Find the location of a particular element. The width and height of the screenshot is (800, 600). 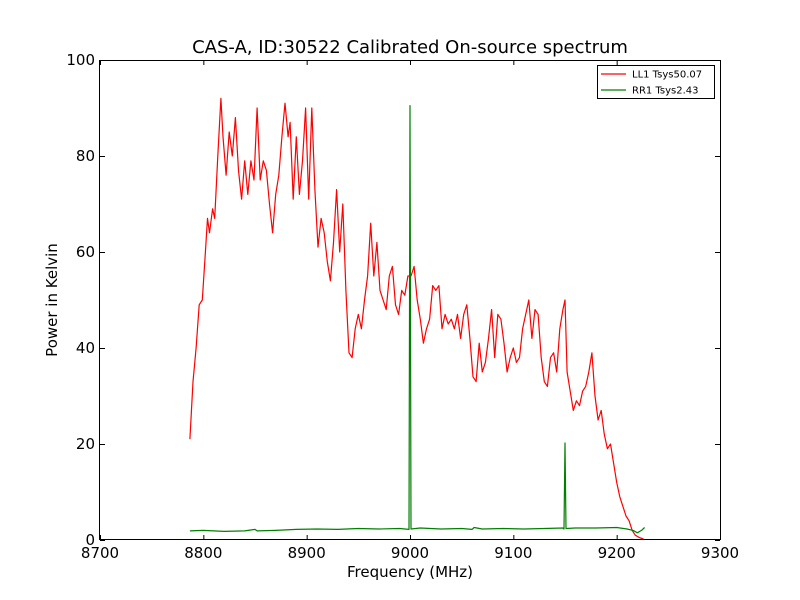

x-axis-label: Frequency (MHz) is located at coordinates (410, 572).